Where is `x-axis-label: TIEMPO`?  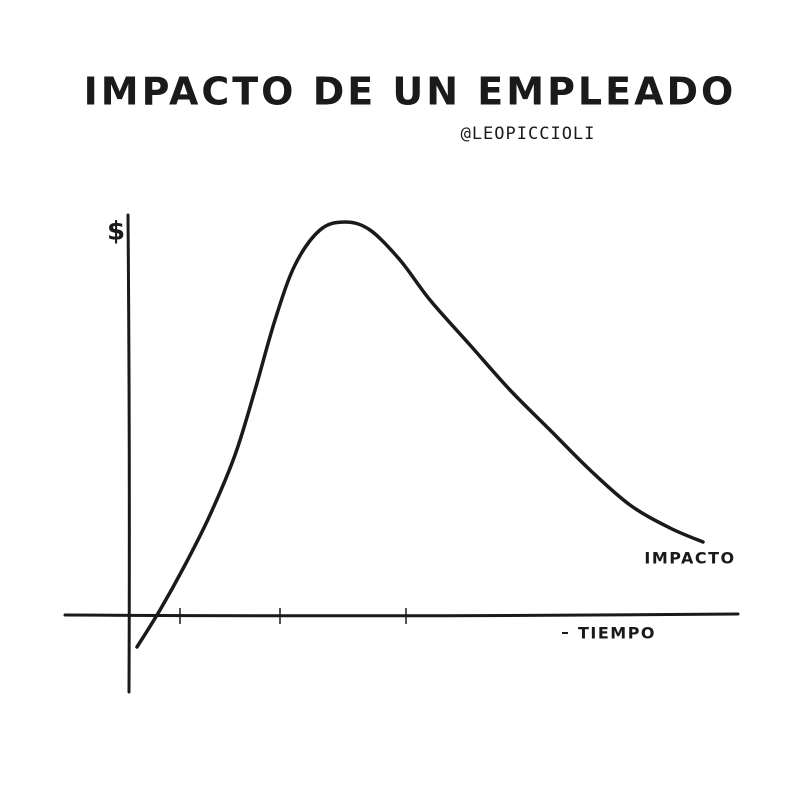
x-axis-label: TIEMPO is located at coordinates (617, 633).